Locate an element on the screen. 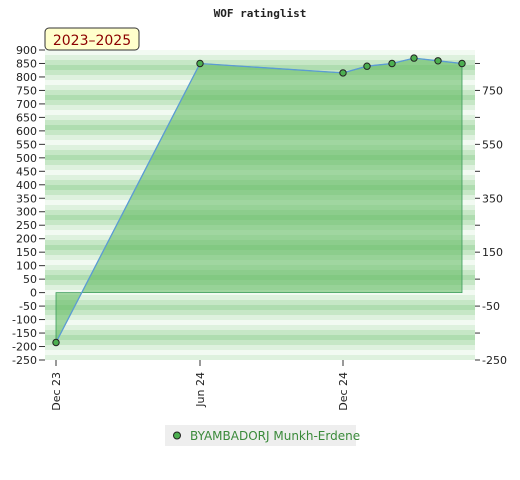 The height and width of the screenshot is (480, 520). y-right-tick-label: 550 is located at coordinates (492, 144).